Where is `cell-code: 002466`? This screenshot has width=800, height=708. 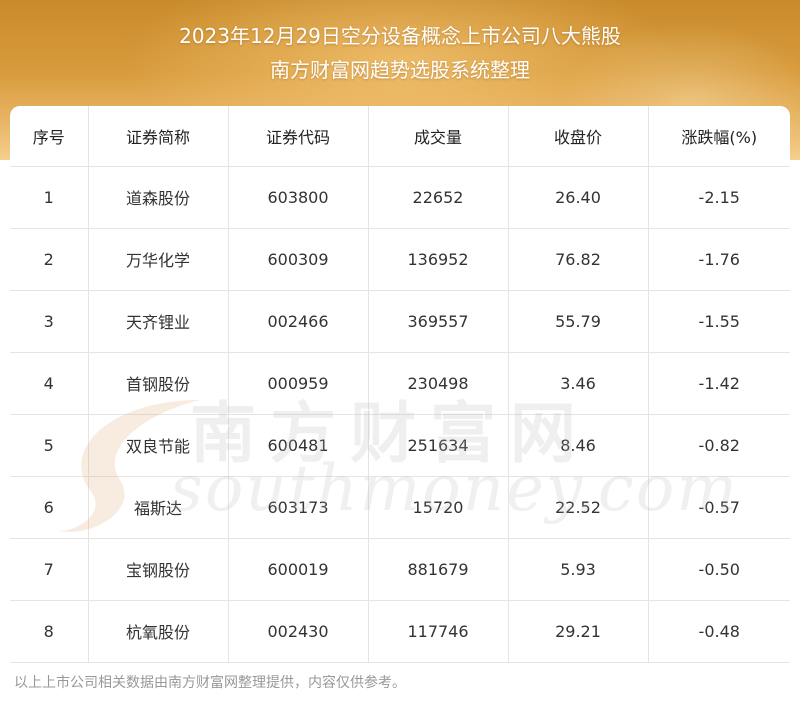
cell-code: 002466 is located at coordinates (298, 321).